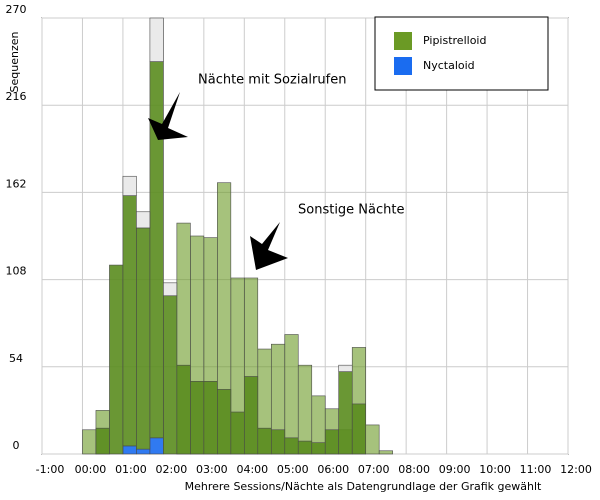 This screenshot has height=500, width=600. What do you see at coordinates (576, 469) in the screenshot?
I see `x-tick-label: 12:00` at bounding box center [576, 469].